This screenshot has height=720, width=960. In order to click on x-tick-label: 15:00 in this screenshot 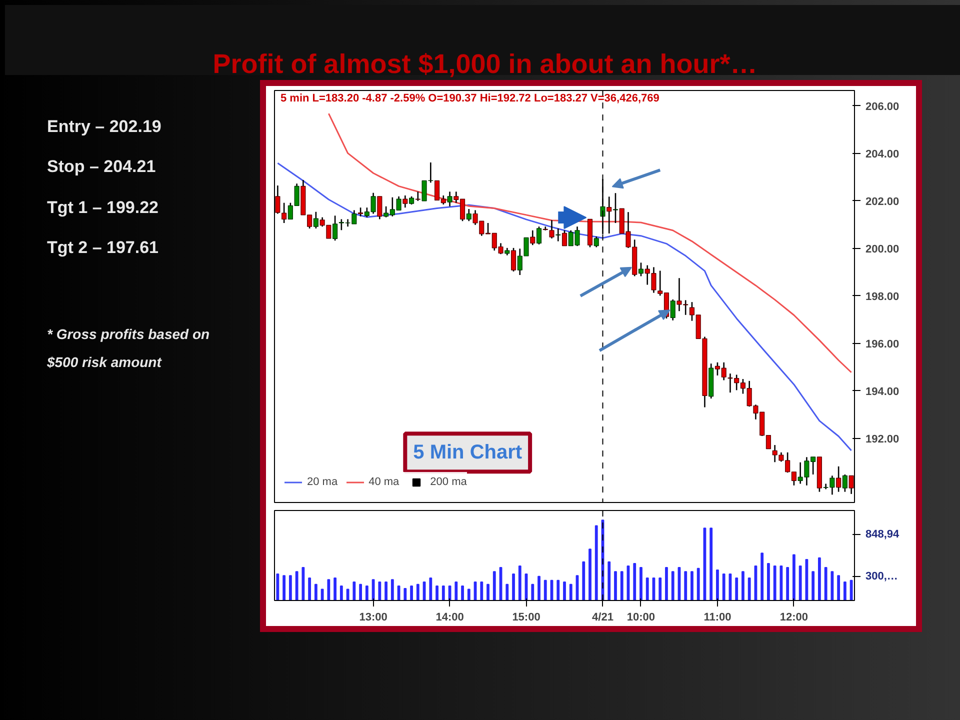, I will do `click(526, 618)`.